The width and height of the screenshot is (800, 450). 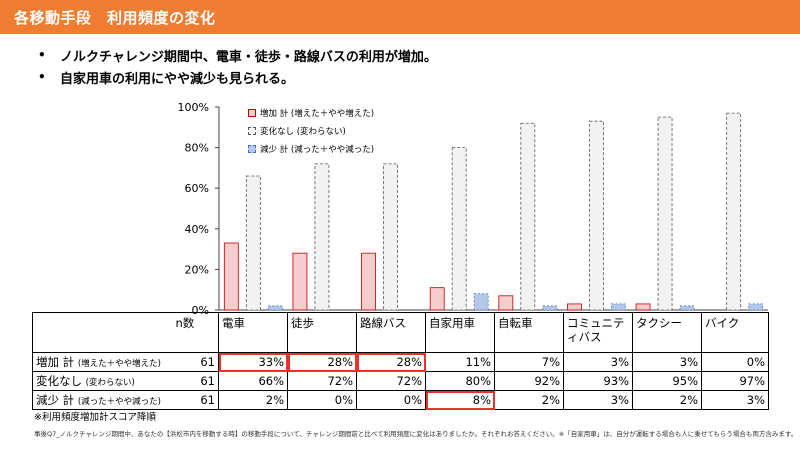 What do you see at coordinates (55, 362) in the screenshot?
I see `row-label-main: 増加 計` at bounding box center [55, 362].